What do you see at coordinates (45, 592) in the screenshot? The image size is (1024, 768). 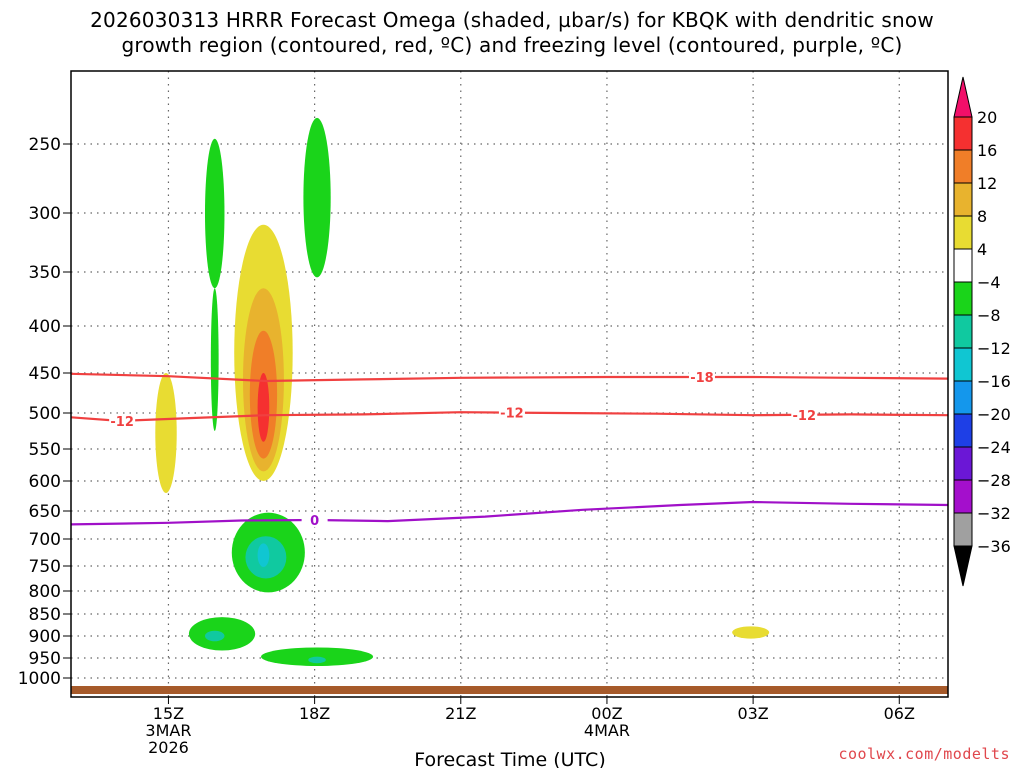 I see `y-tick-label-800: 800` at bounding box center [45, 592].